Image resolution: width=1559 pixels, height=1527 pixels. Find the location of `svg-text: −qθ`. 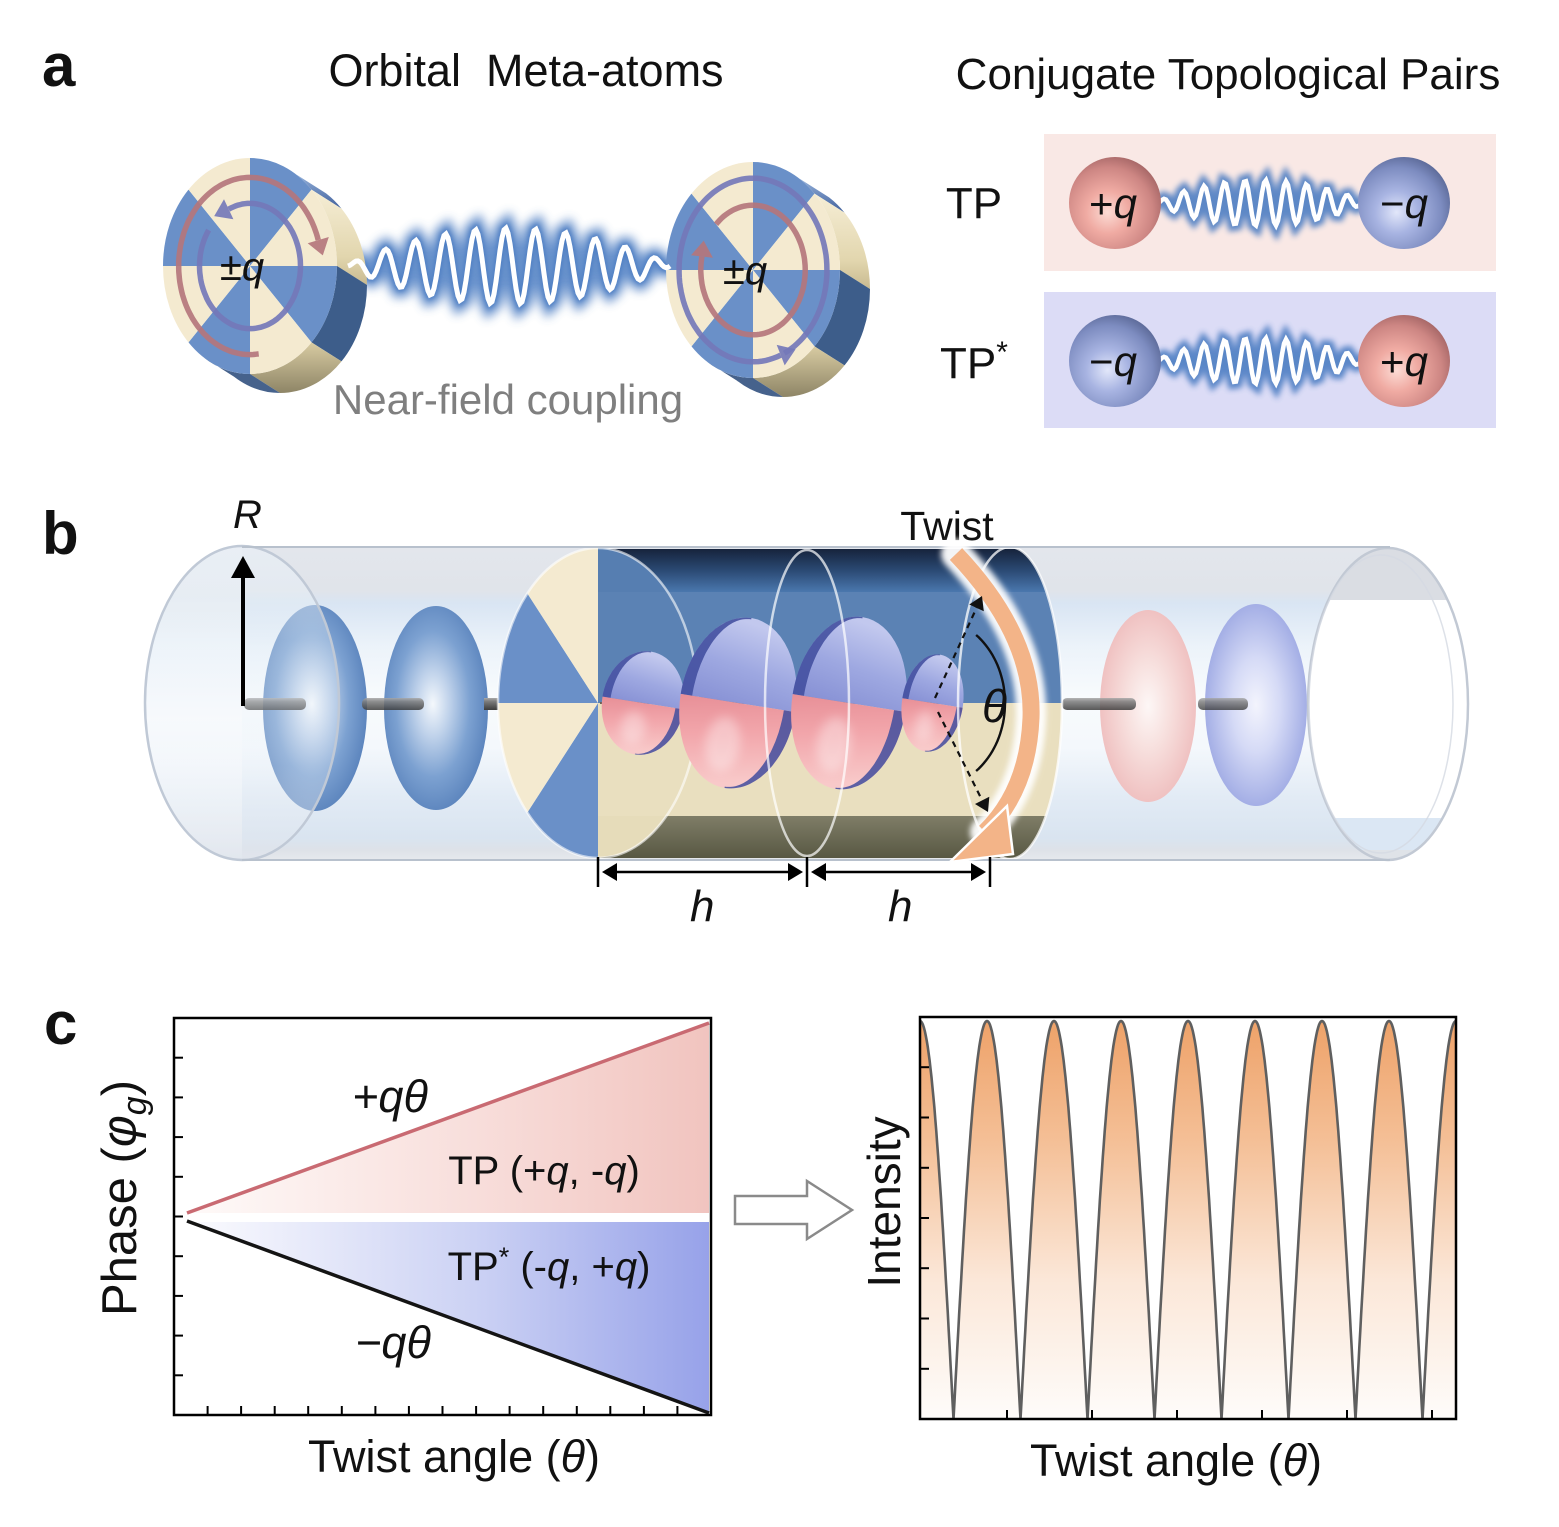

svg-text: −qθ is located at coordinates (393, 1342).